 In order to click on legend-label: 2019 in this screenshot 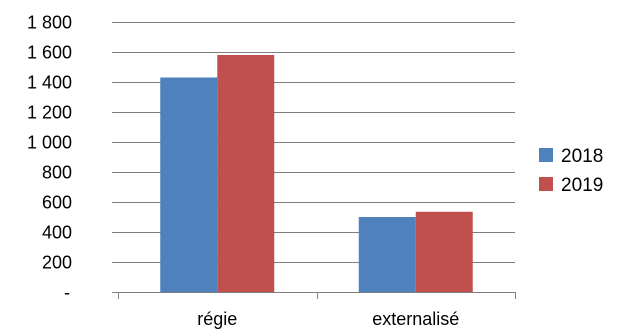, I will do `click(582, 185)`.